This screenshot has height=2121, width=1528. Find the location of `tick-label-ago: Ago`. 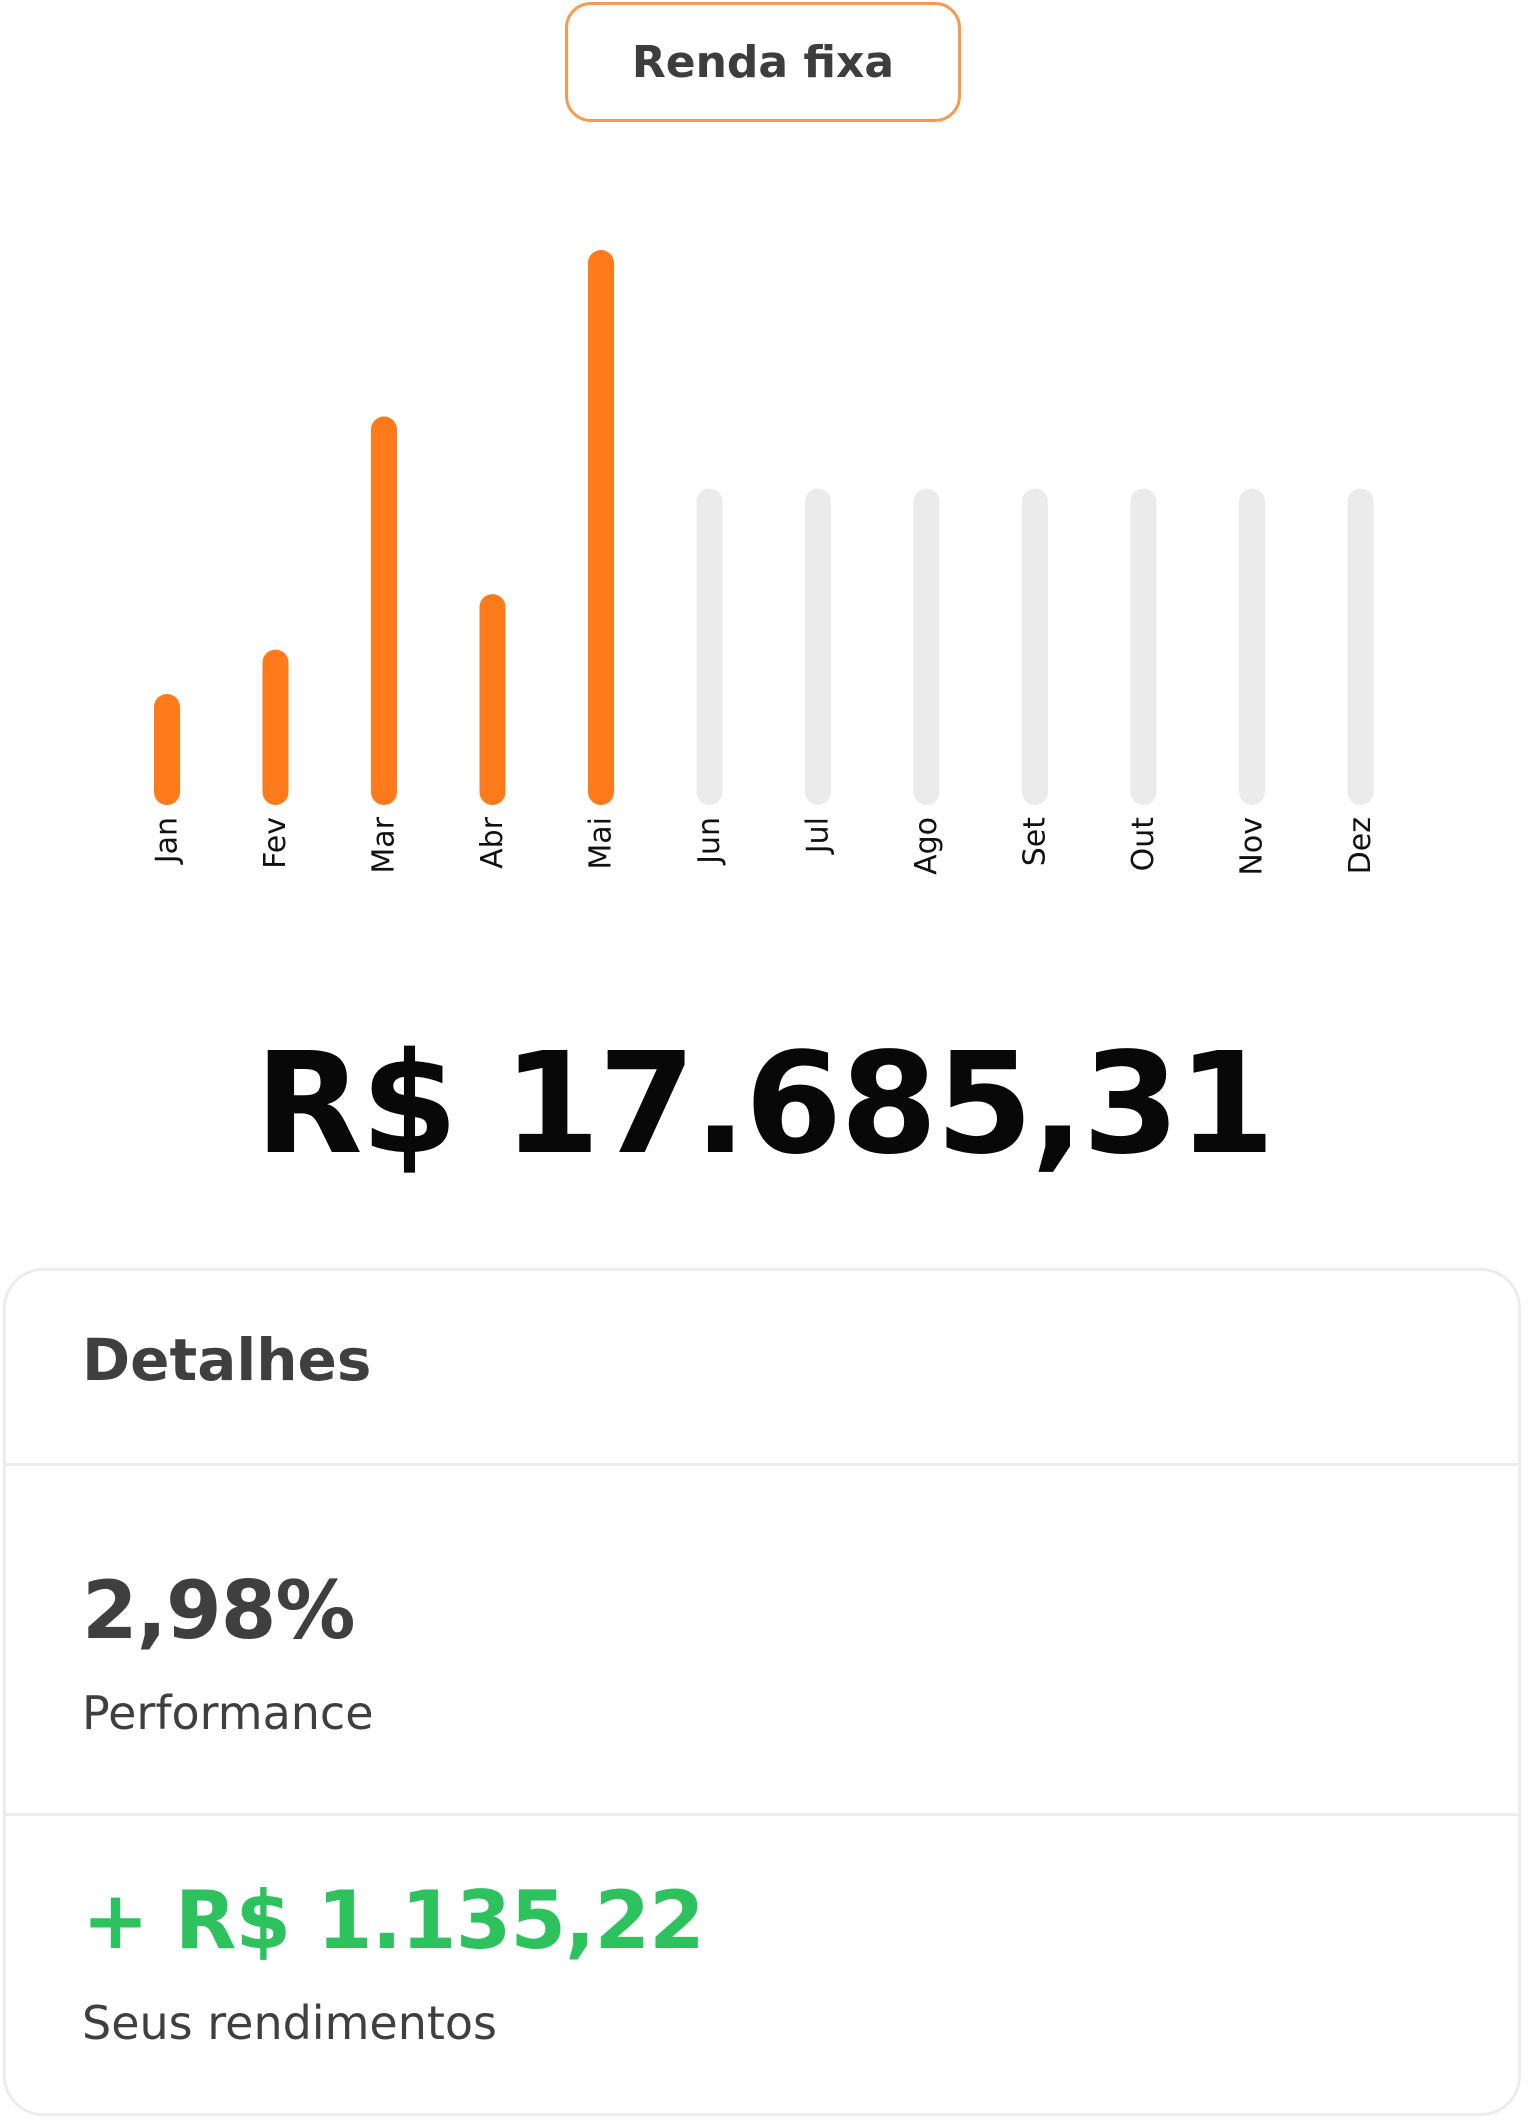

tick-label-ago: Ago is located at coordinates (926, 846).